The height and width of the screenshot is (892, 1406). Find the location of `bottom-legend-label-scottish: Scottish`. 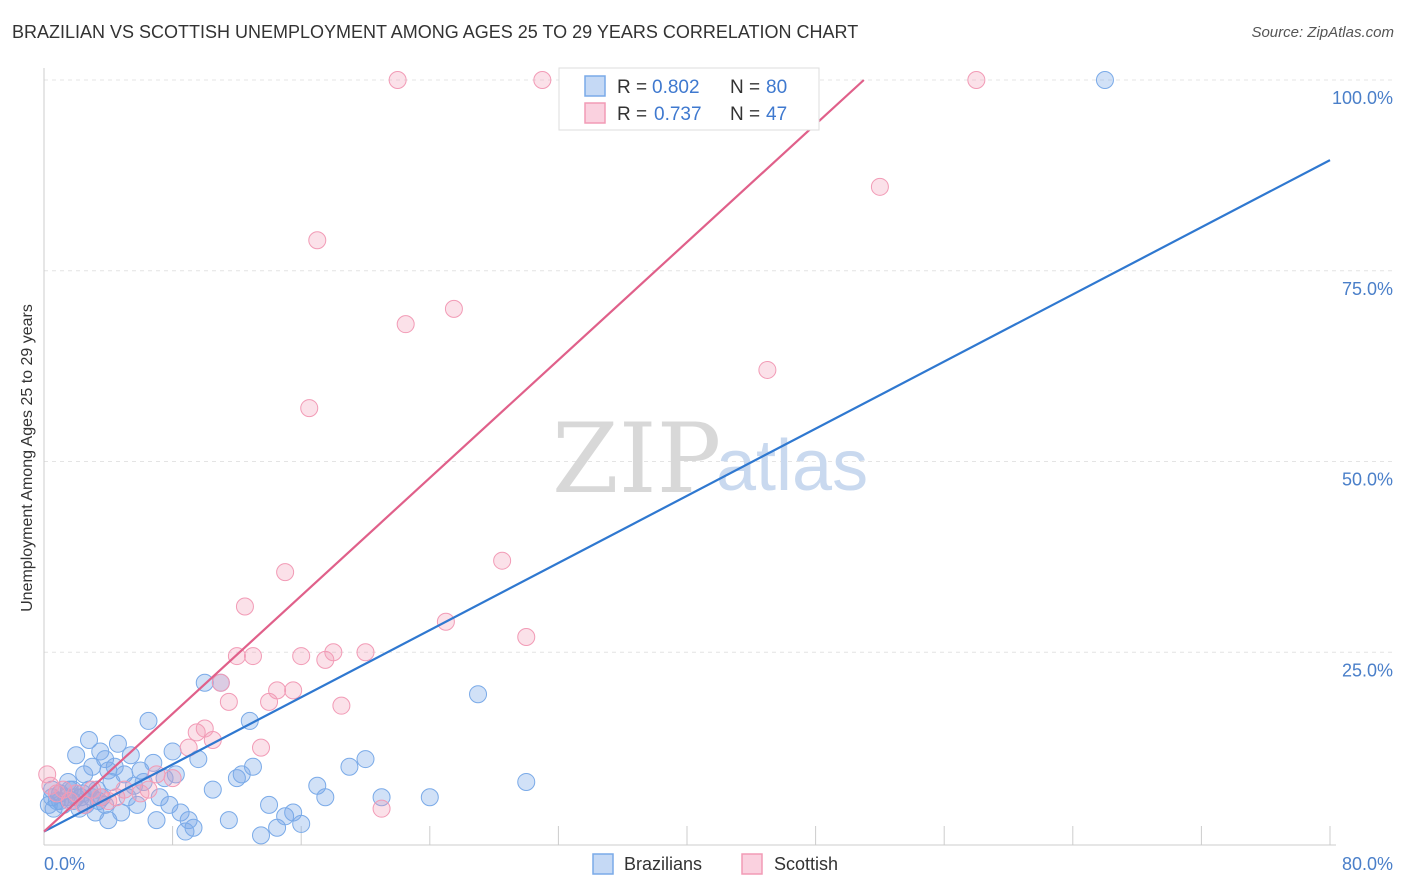

bottom-legend-label-scottish: Scottish is located at coordinates (806, 864).